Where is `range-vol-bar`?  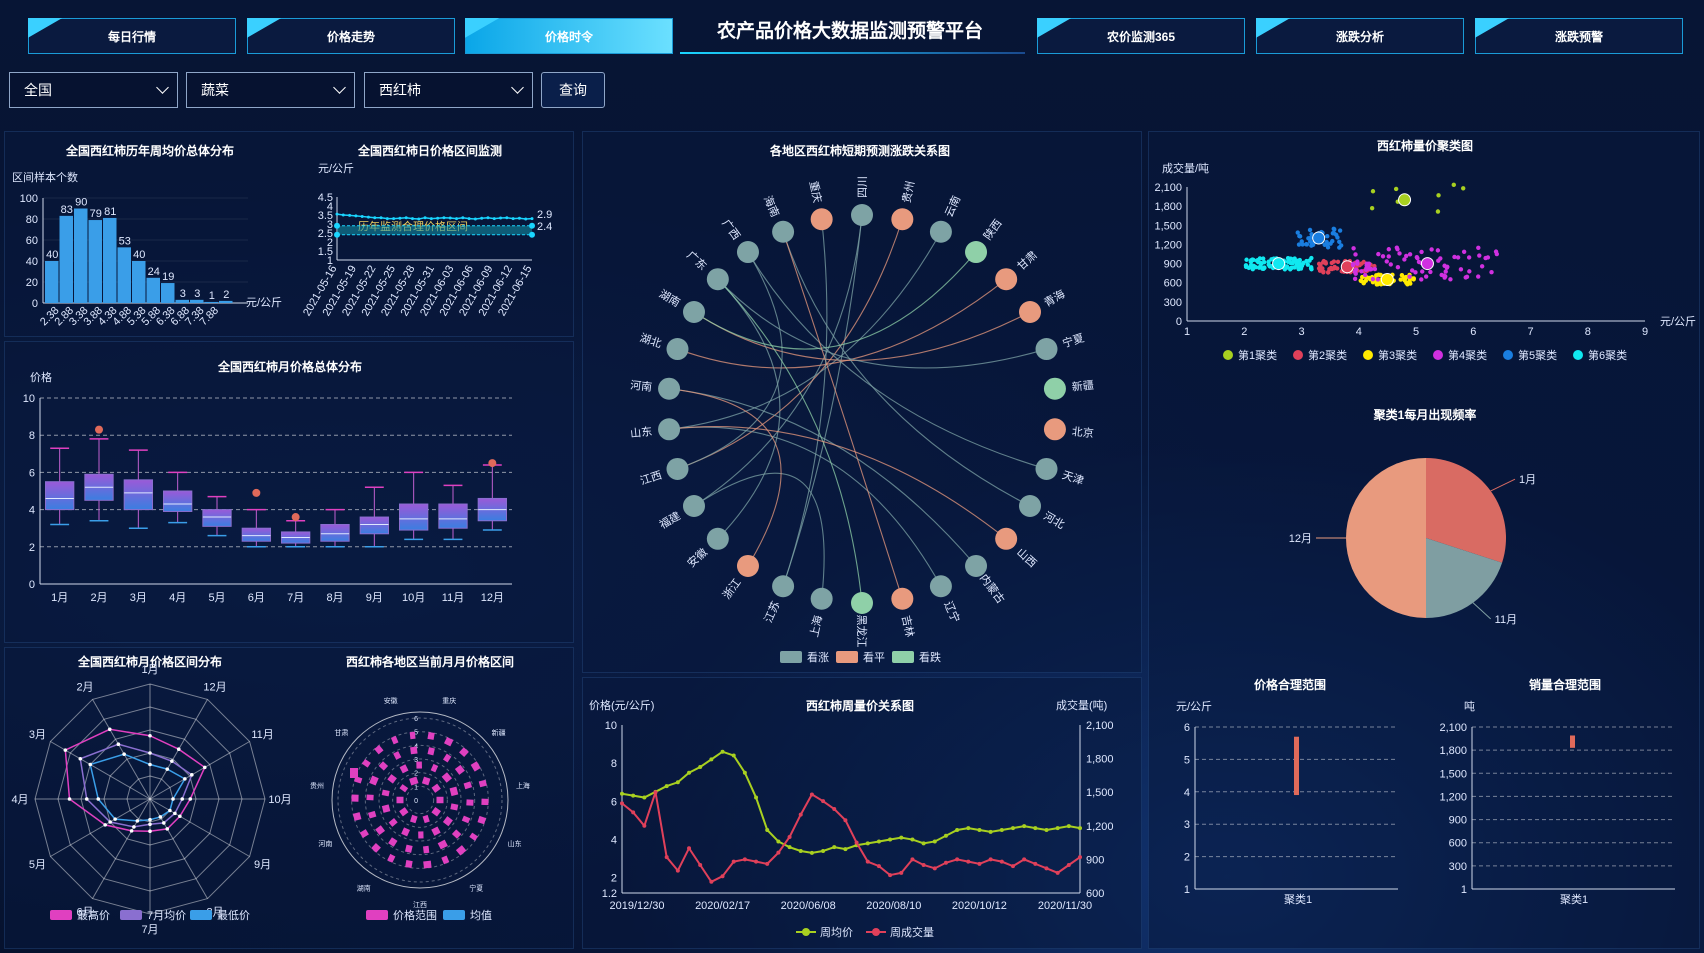 range-vol-bar is located at coordinates (1572, 741).